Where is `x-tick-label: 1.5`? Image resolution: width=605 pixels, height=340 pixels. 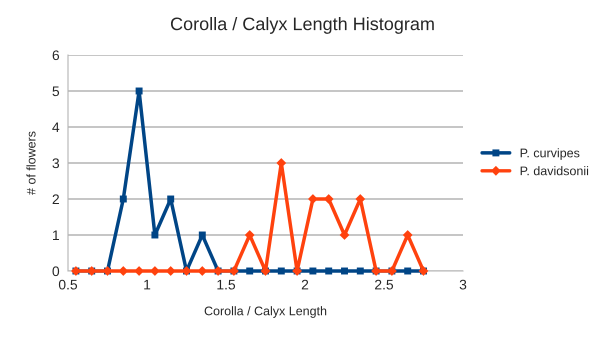
x-tick-label: 1.5 is located at coordinates (226, 285).